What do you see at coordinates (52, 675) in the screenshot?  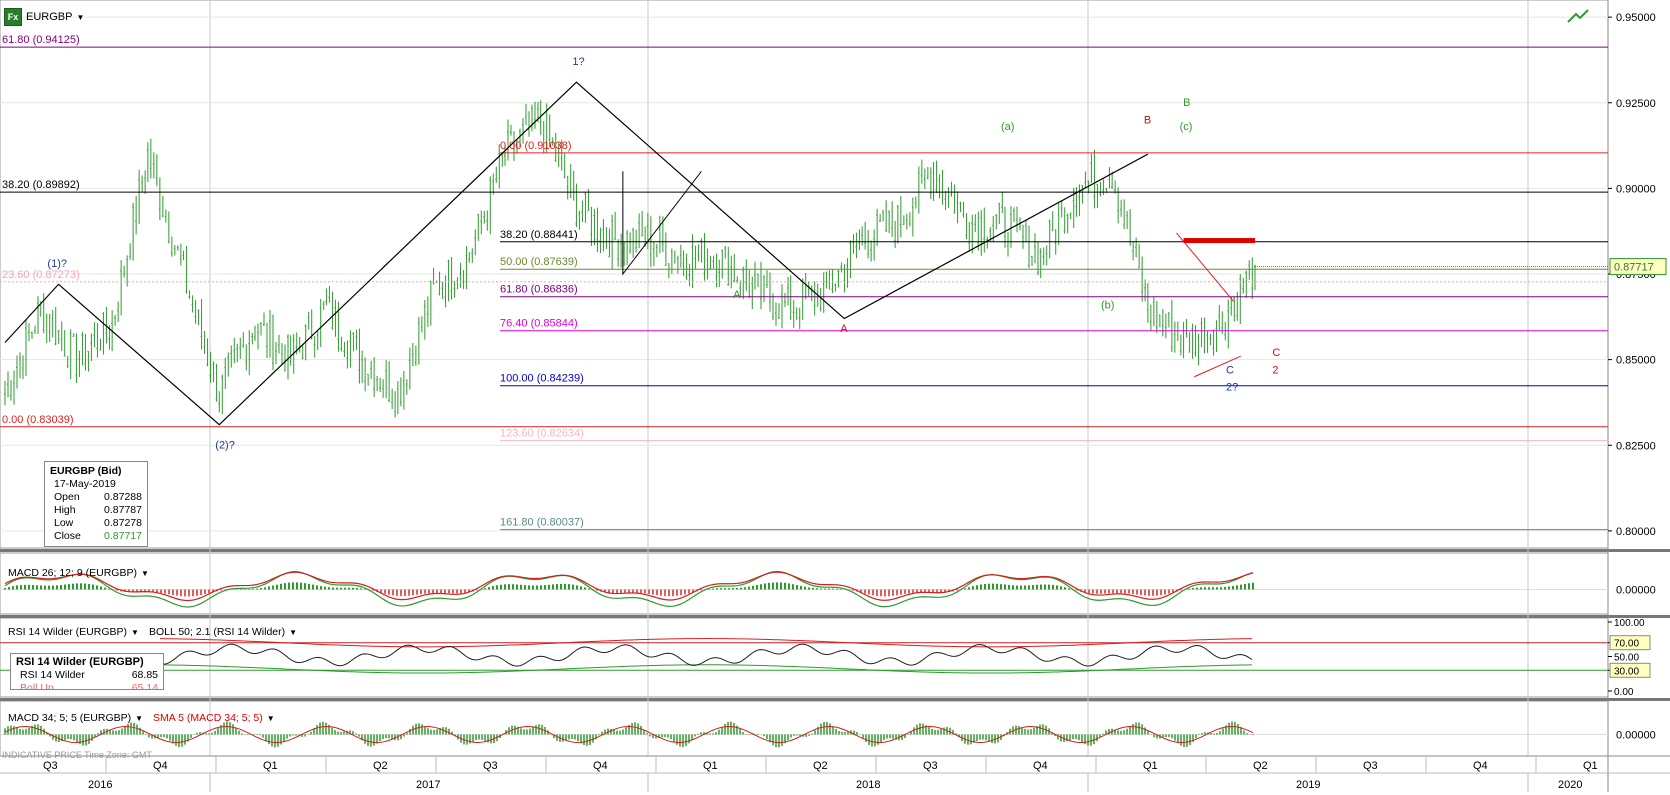 I see `rsi-box-key: RSI 14 Wilder` at bounding box center [52, 675].